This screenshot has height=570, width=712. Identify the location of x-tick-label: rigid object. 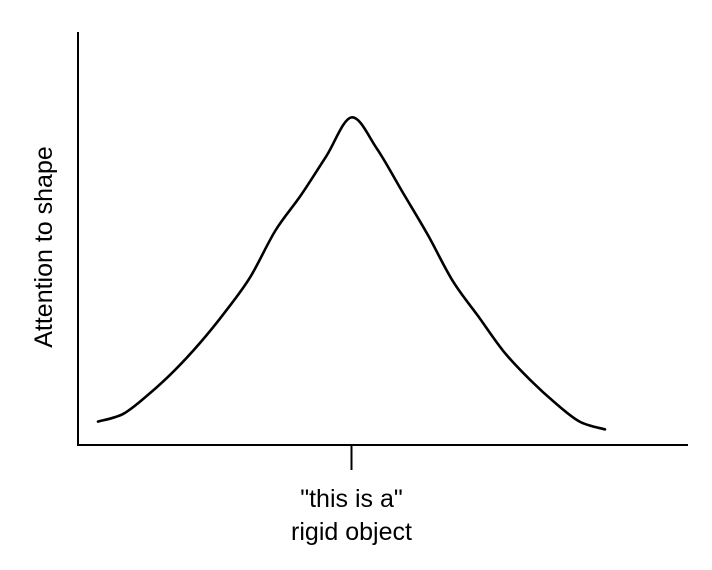
(351, 532).